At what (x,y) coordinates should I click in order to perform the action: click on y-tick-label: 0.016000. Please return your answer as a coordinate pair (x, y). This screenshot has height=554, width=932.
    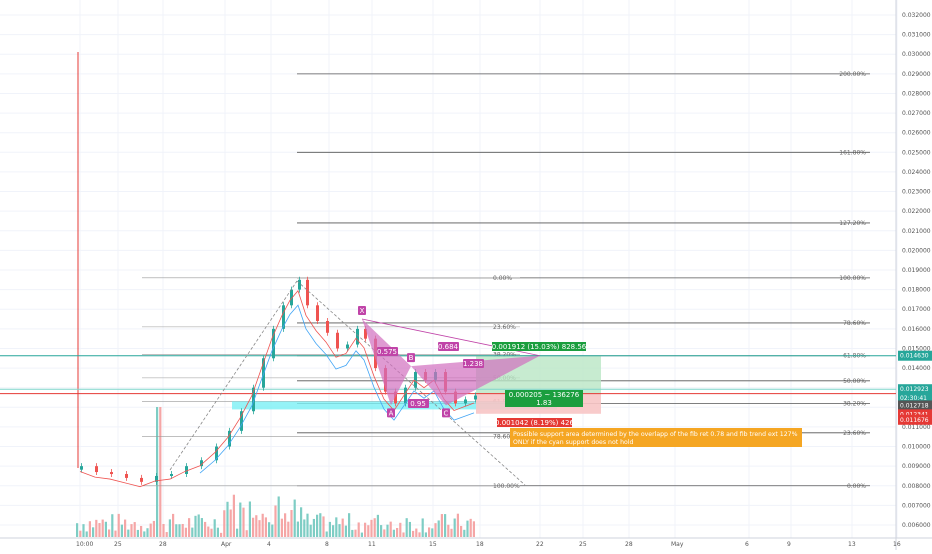
    Looking at the image, I should click on (916, 329).